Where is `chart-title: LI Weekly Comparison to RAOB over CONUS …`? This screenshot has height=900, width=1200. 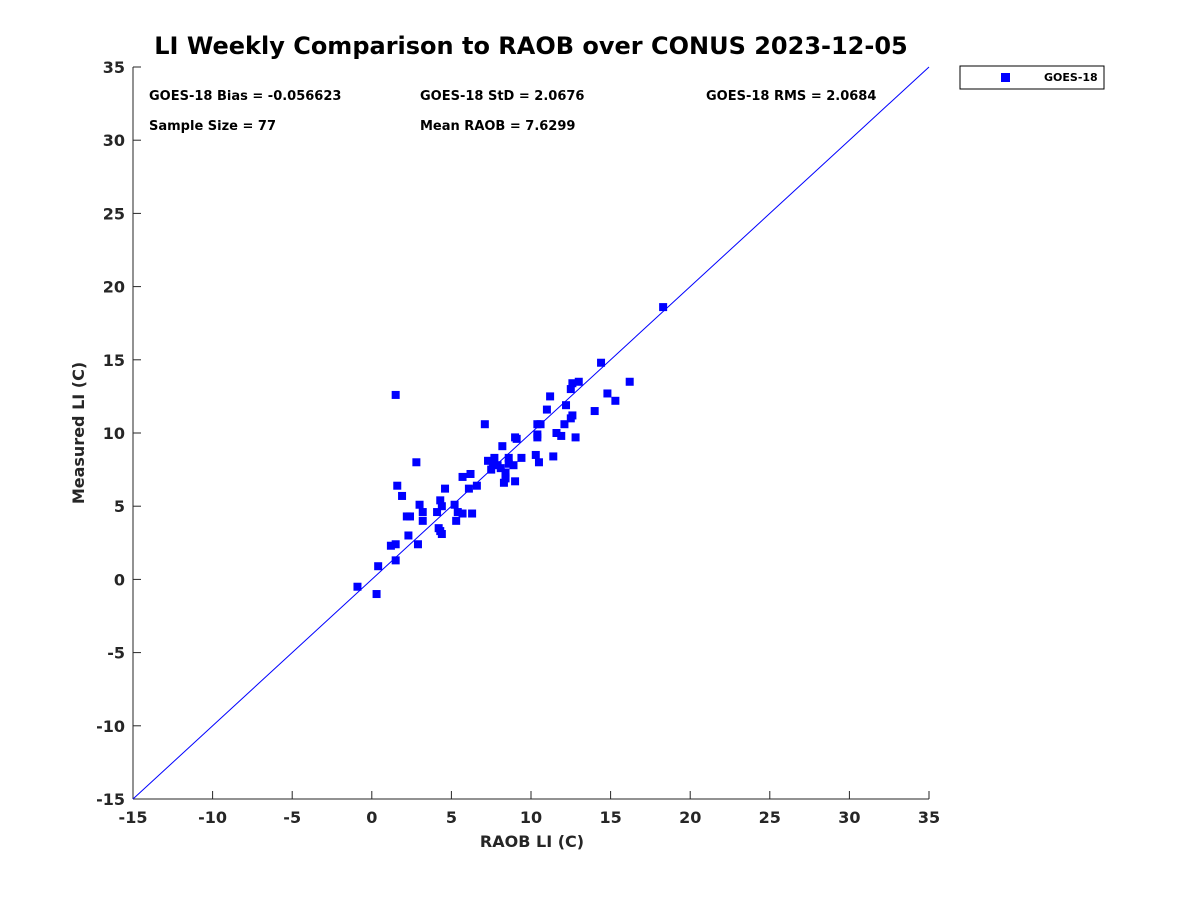 chart-title: LI Weekly Comparison to RAOB over CONUS … is located at coordinates (530, 46).